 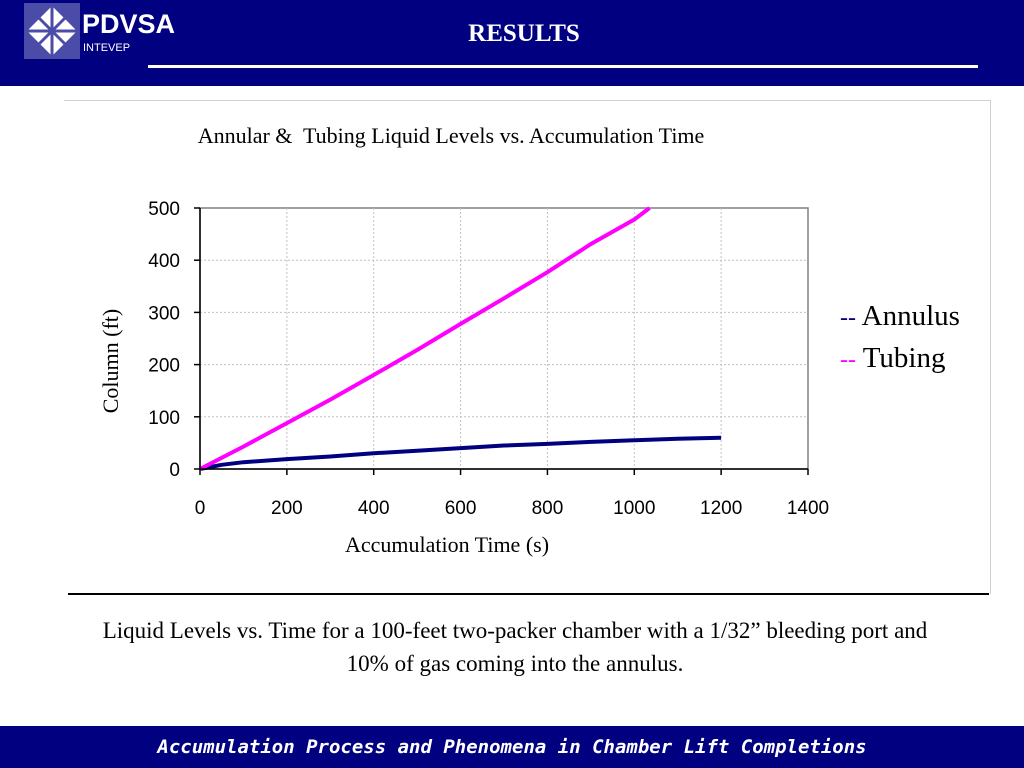 I want to click on x-tick-label: 1000, so click(x=634, y=508).